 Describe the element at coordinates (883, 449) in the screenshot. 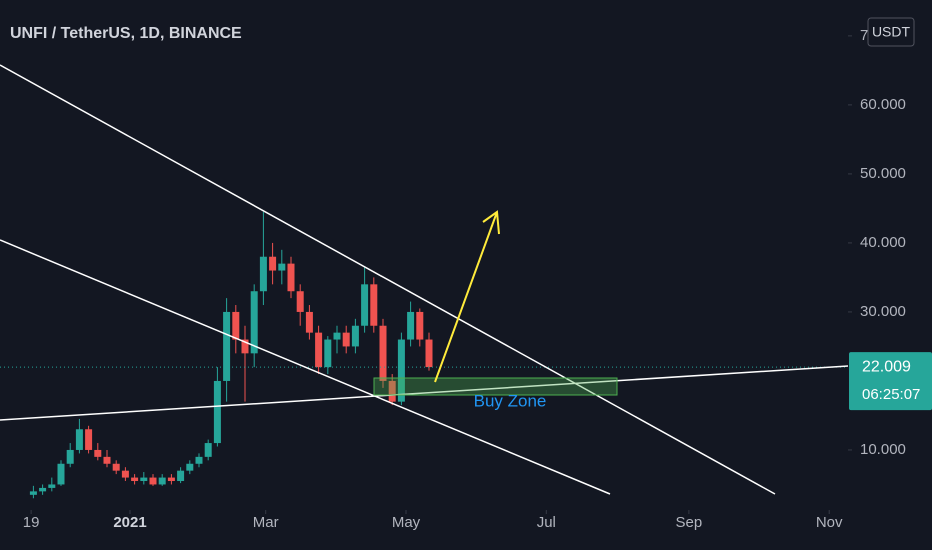

I see `y-tick-label: 10.000` at that location.